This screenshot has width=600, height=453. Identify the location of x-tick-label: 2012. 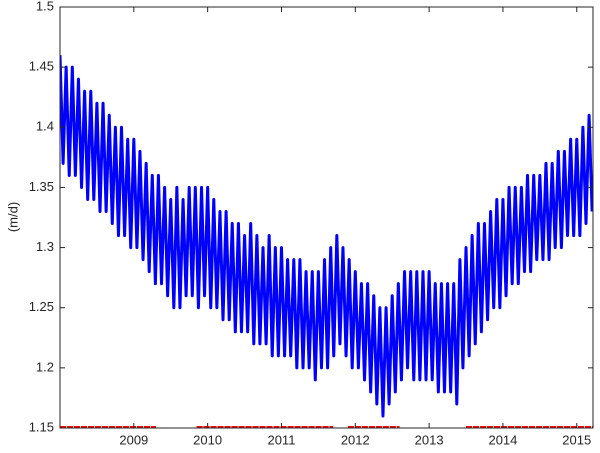
(355, 439).